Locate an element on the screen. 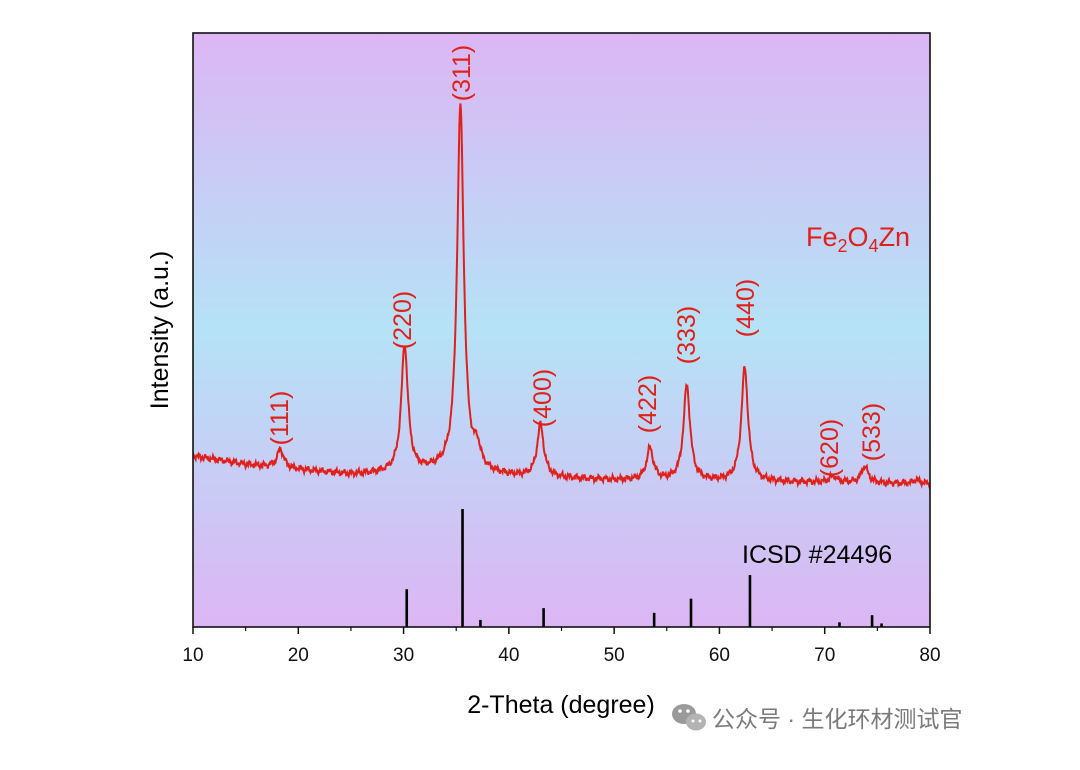 This screenshot has height=770, width=1080. wechat-icon is located at coordinates (689, 717).